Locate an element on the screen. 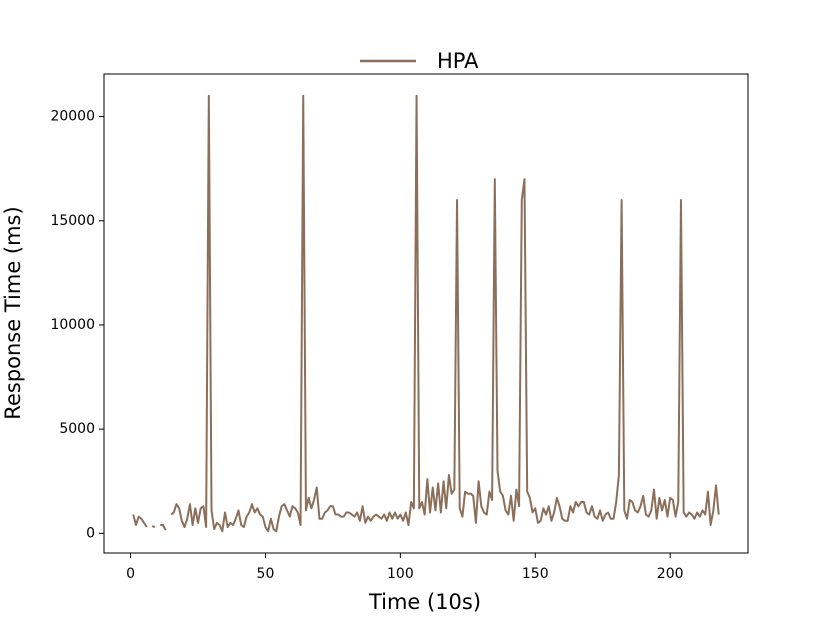 Image resolution: width=830 pixels, height=623 pixels. y-tick-label: 5000 is located at coordinates (77, 429).